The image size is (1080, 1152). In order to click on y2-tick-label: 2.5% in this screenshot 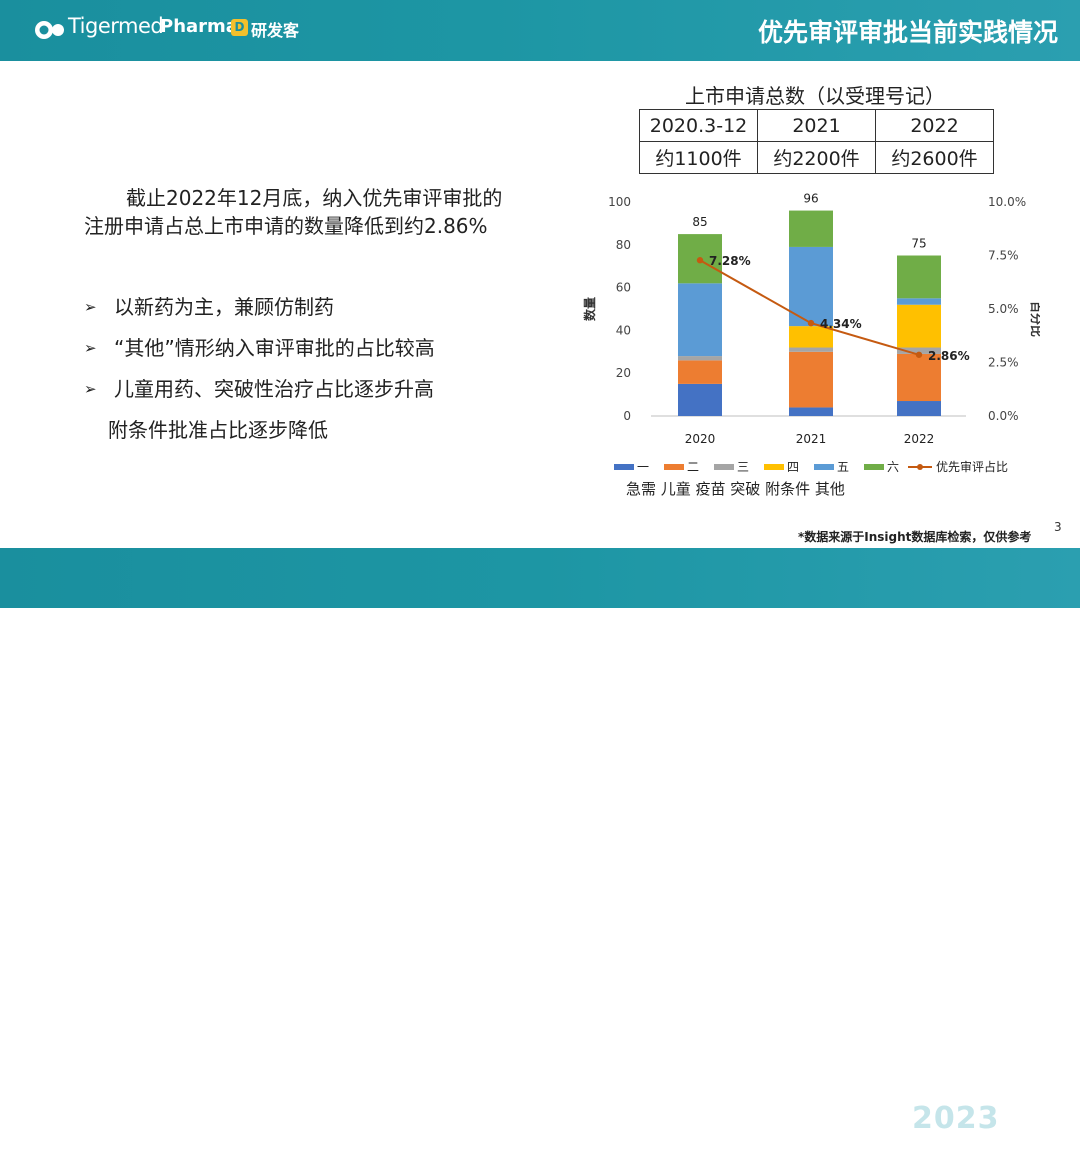, I will do `click(1003, 363)`.